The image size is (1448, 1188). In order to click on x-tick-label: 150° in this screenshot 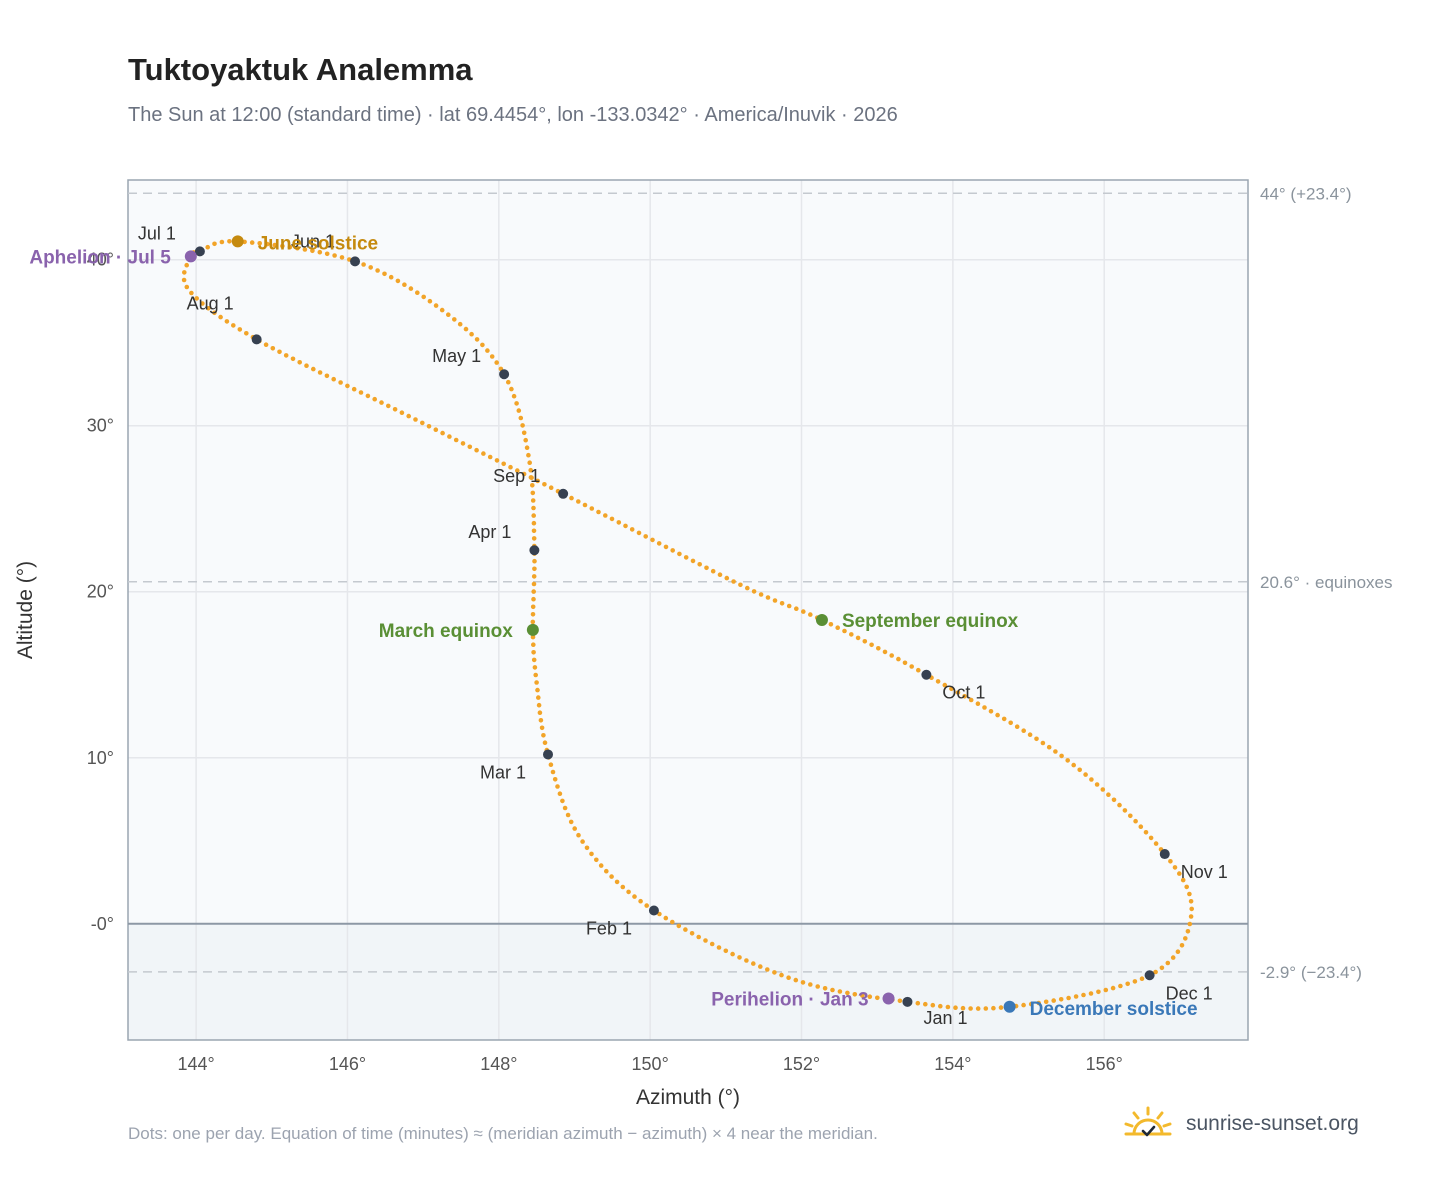, I will do `click(650, 1064)`.